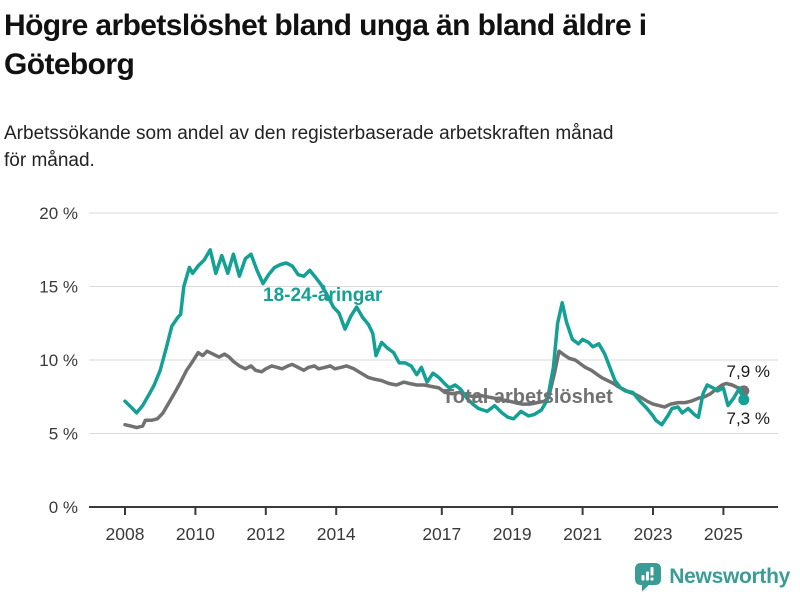 The width and height of the screenshot is (800, 600). What do you see at coordinates (58, 287) in the screenshot?
I see `y-tick-label: 15 %` at bounding box center [58, 287].